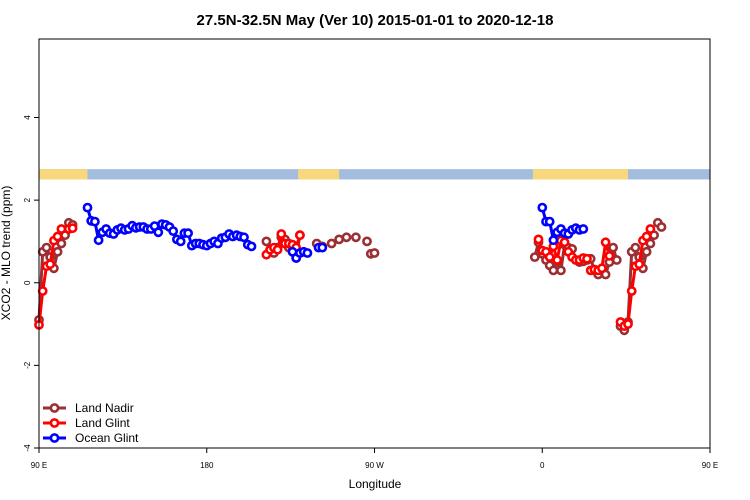  I want to click on x-tick-label-4: 90 E, so click(710, 465).